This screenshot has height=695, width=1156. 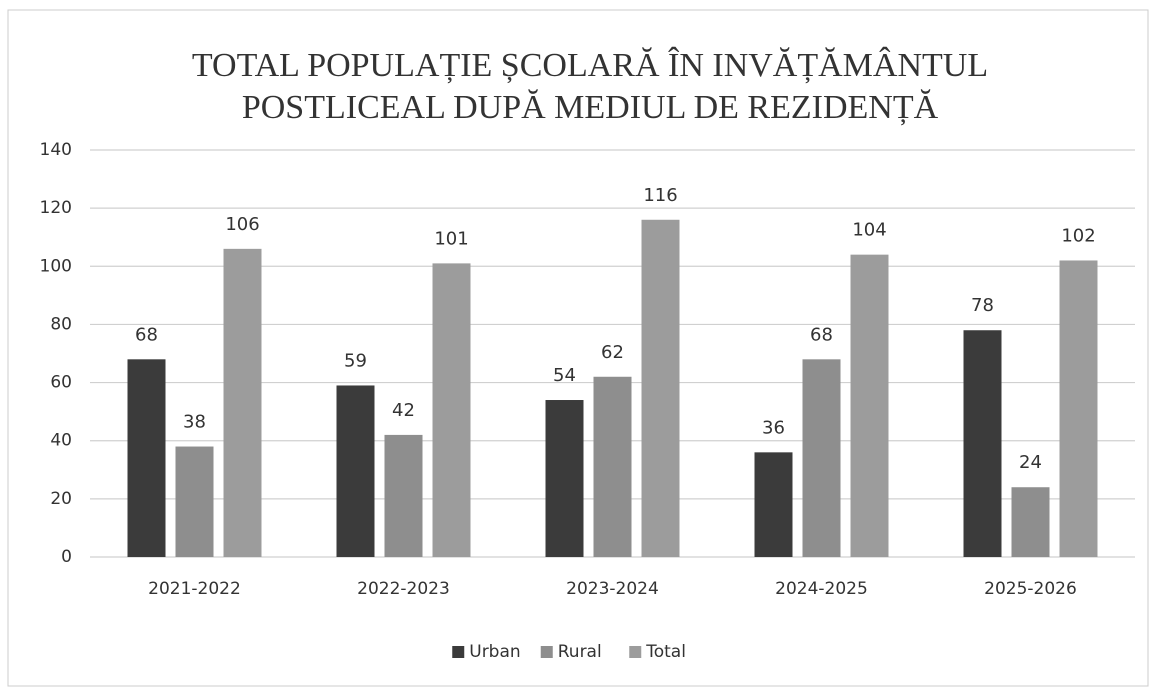 What do you see at coordinates (665, 652) in the screenshot?
I see `legend-label: Total` at bounding box center [665, 652].